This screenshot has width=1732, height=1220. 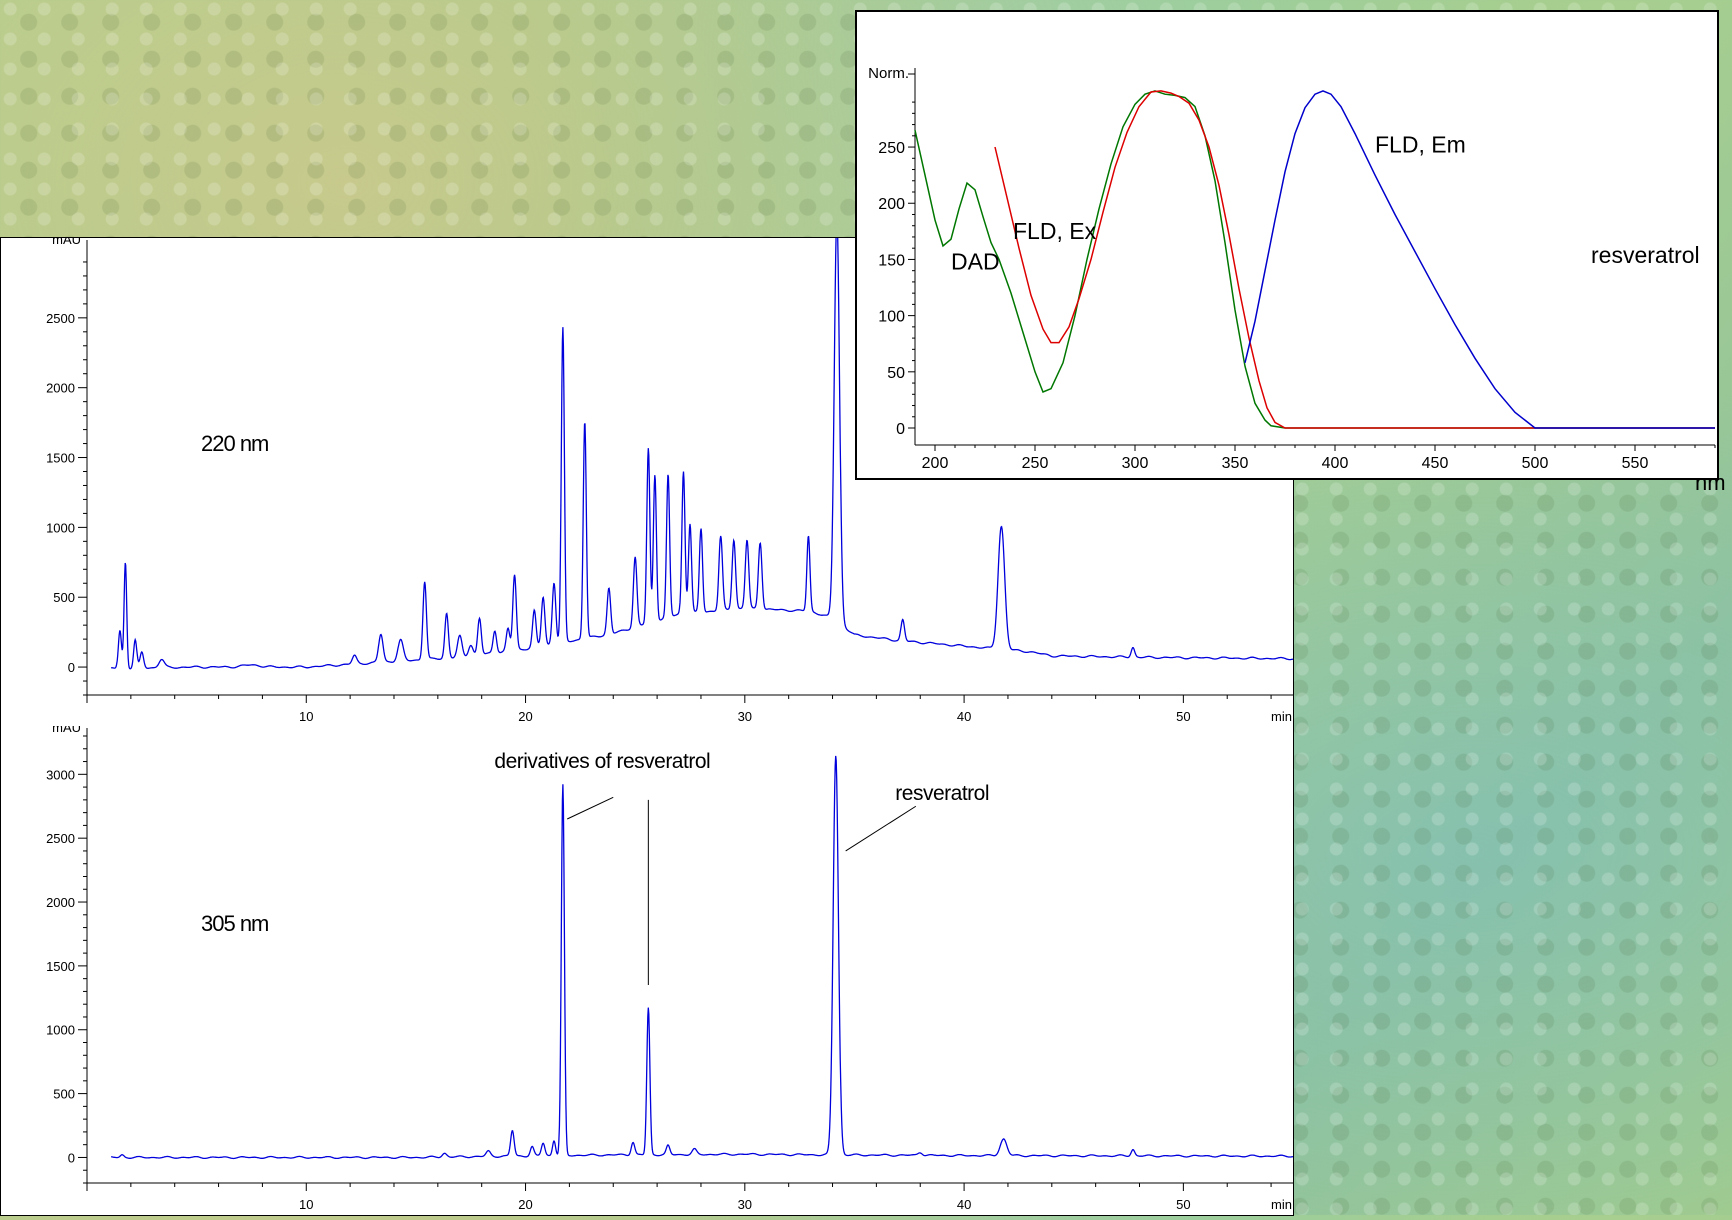 I want to click on x-tick-label: 500, so click(x=1535, y=463).